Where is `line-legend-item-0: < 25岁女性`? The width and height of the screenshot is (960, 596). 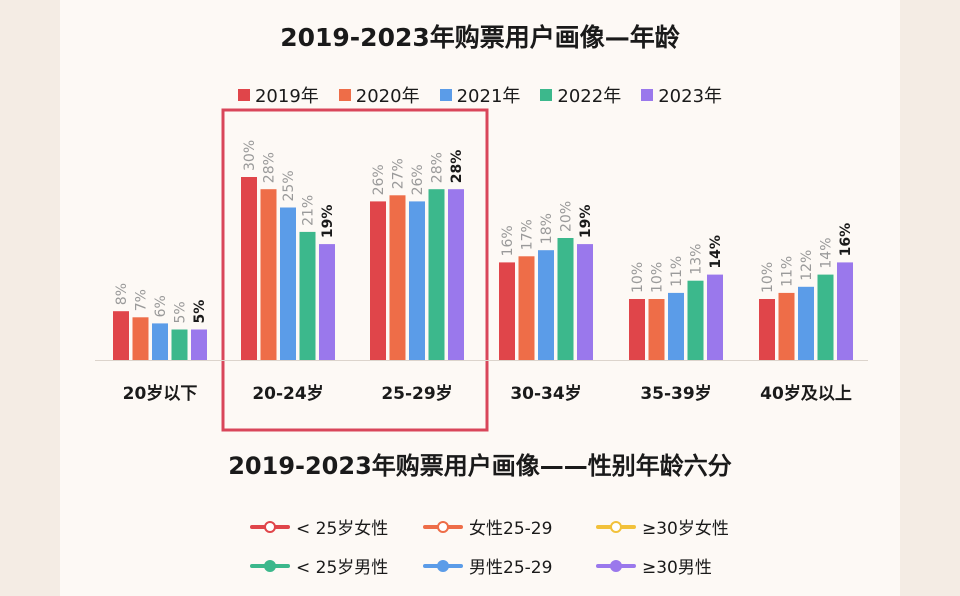
line-legend-item-0: < 25岁女性 is located at coordinates (336, 526).